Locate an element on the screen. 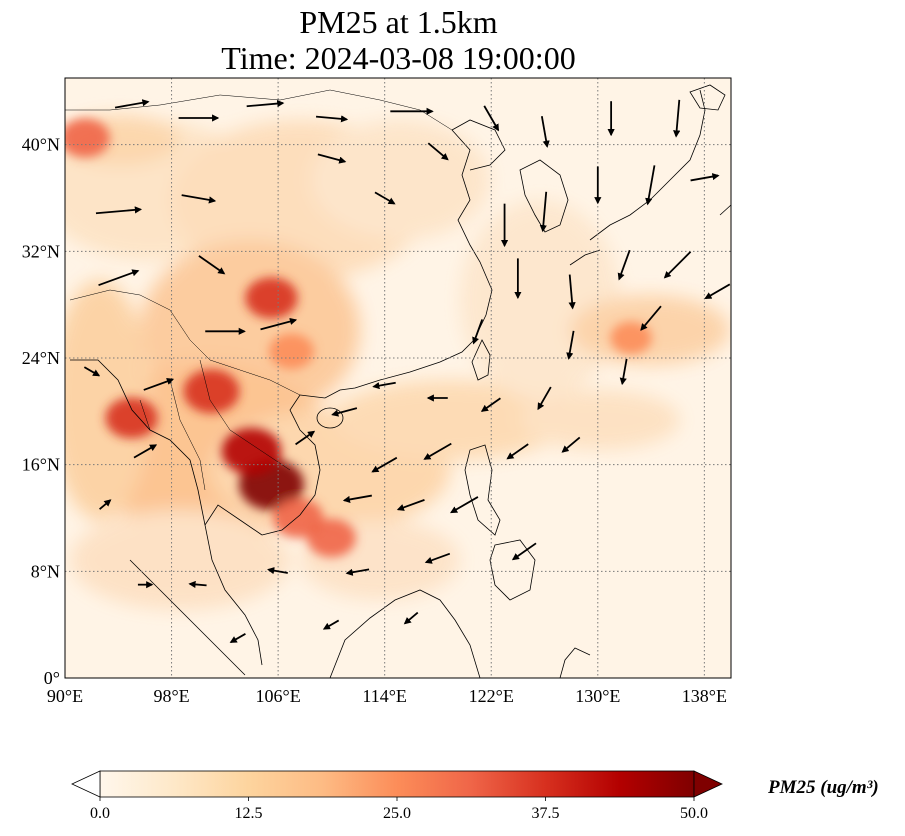 This screenshot has width=905, height=836. longitude-tick-label: 98°E is located at coordinates (171, 696).